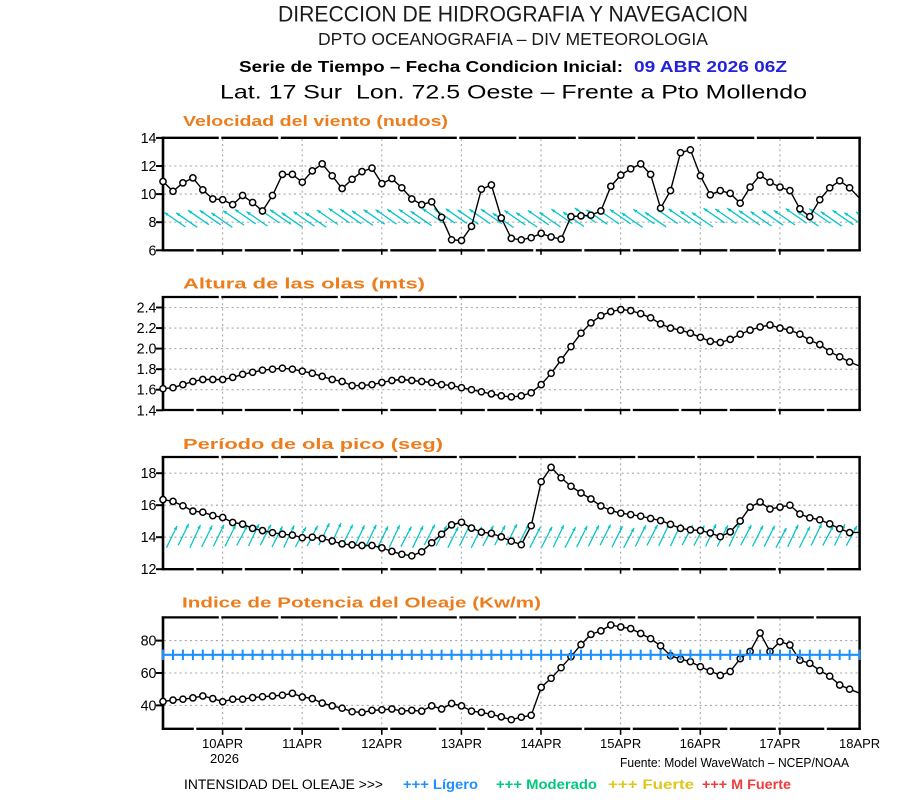  Describe the element at coordinates (700, 743) in the screenshot. I see `svg-text: 16APR` at that location.